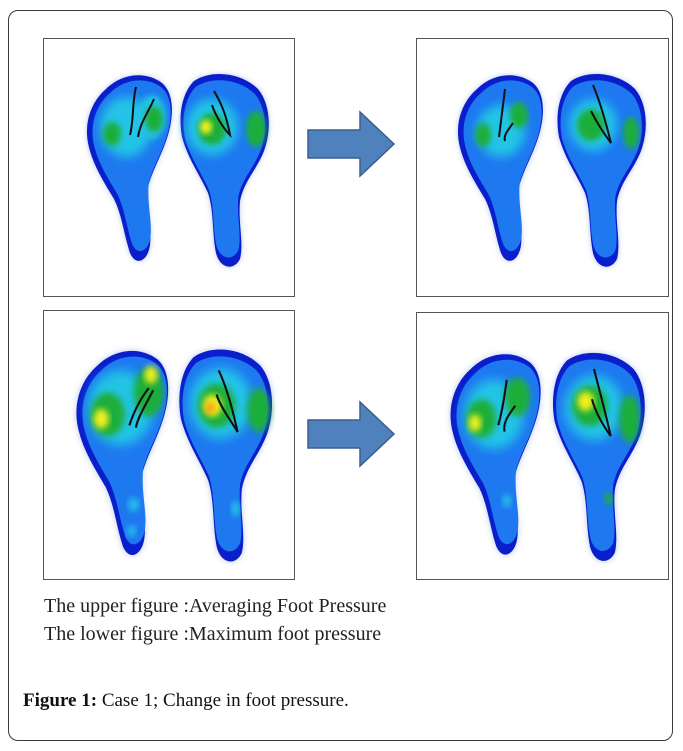 This screenshot has height=751, width=683. I want to click on pressure-map-averaging-after, so click(551, 170).